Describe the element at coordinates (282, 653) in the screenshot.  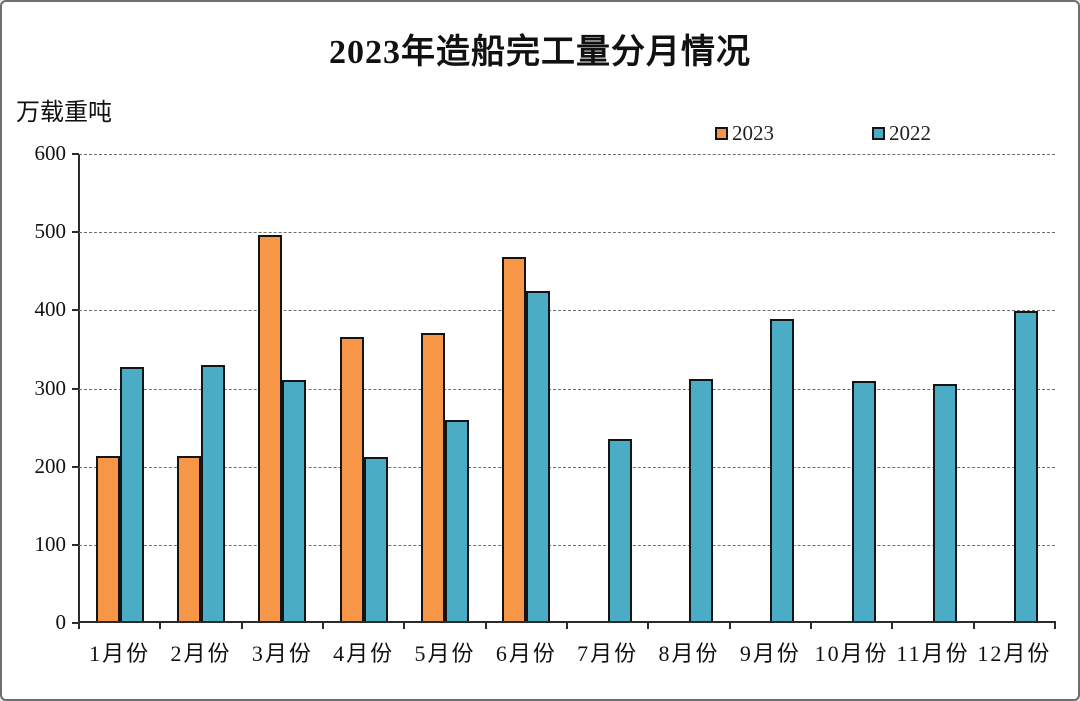
I see `x-axis-label-m3: 3月份` at that location.